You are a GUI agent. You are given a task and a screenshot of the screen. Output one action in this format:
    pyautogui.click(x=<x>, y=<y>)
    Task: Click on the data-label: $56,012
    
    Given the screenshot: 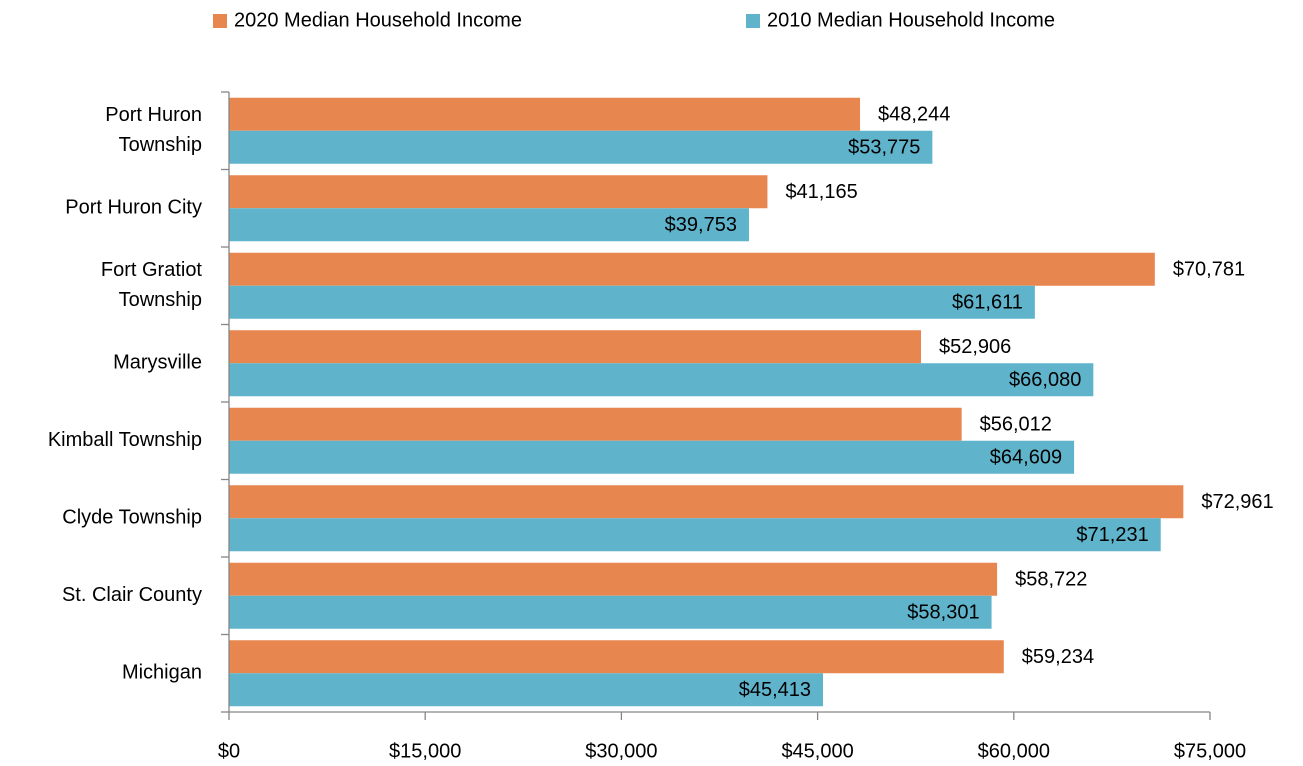 What is the action you would take?
    pyautogui.click(x=1016, y=425)
    